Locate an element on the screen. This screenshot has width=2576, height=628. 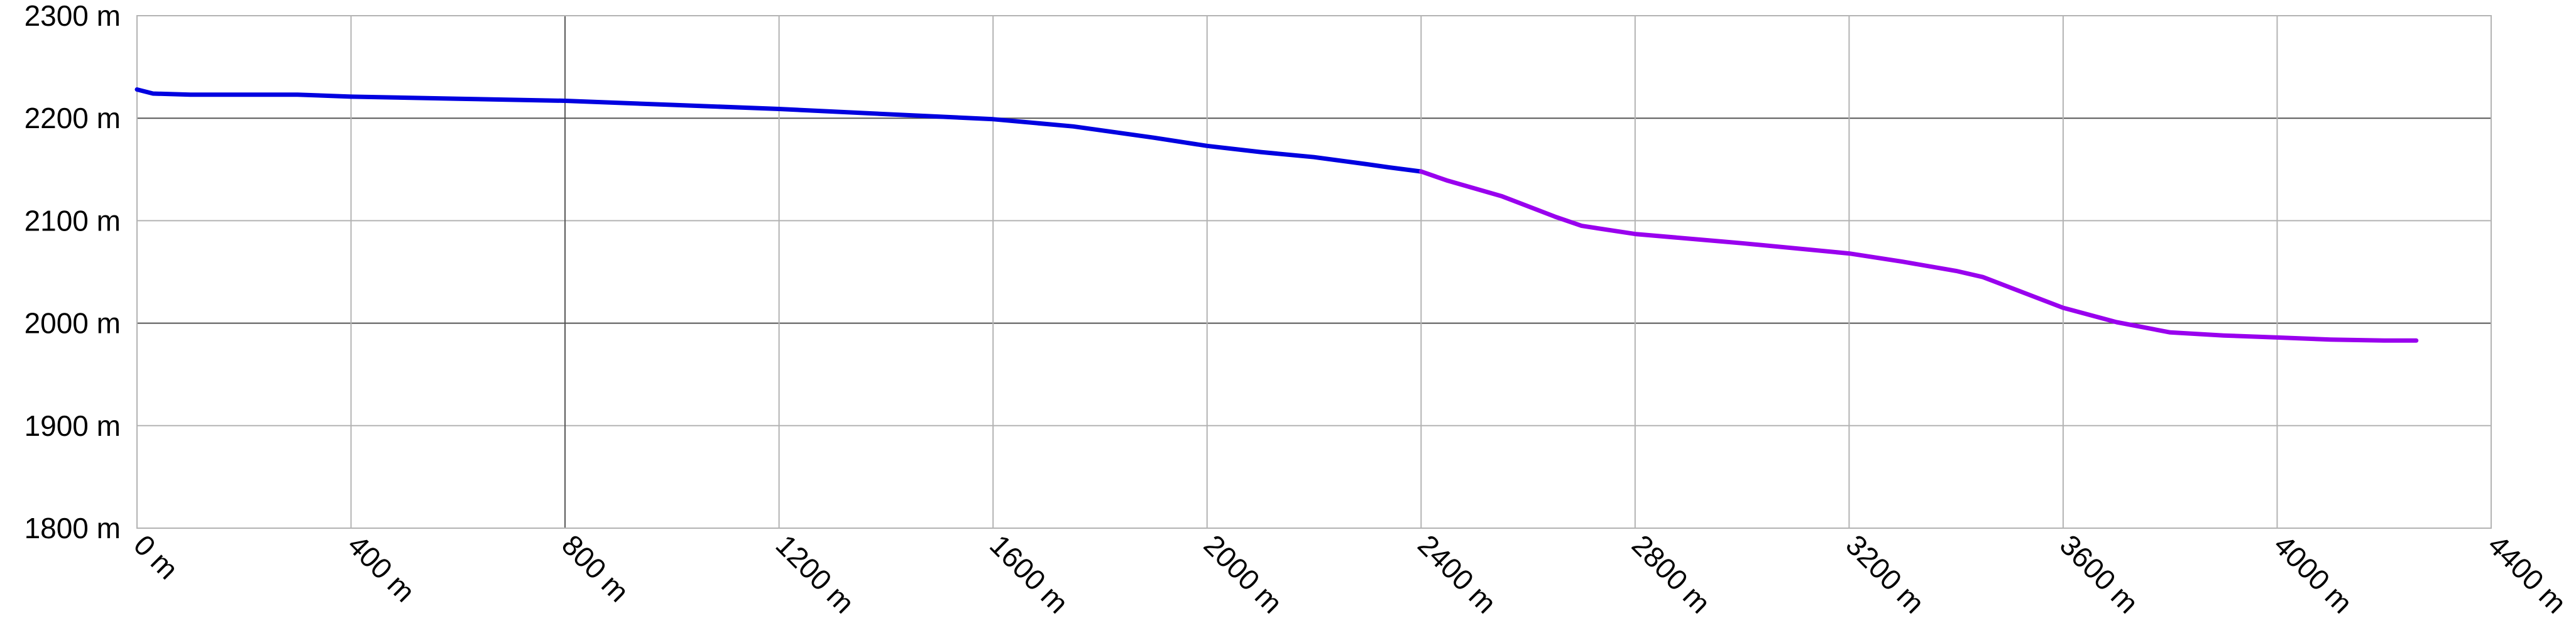
y-tick-label: 2200 m is located at coordinates (73, 118).